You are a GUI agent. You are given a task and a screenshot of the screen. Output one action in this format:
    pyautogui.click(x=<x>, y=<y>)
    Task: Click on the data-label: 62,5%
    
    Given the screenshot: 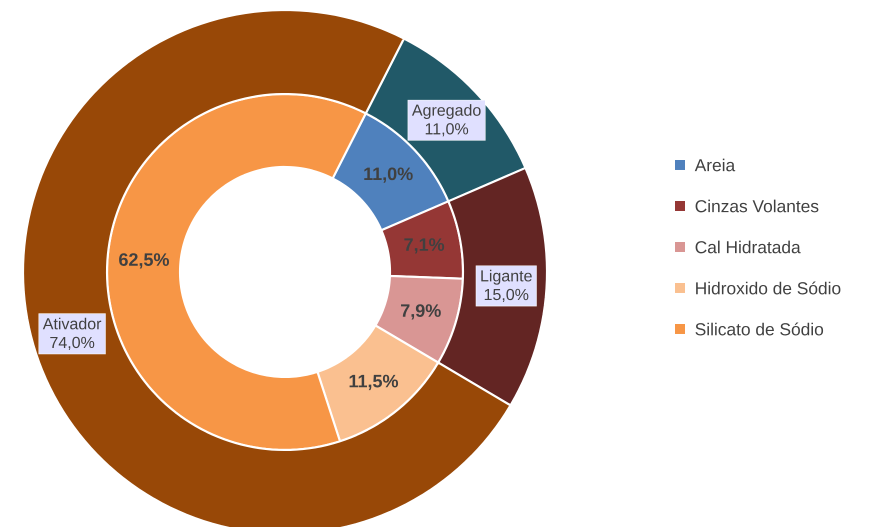 What is the action you would take?
    pyautogui.click(x=144, y=261)
    